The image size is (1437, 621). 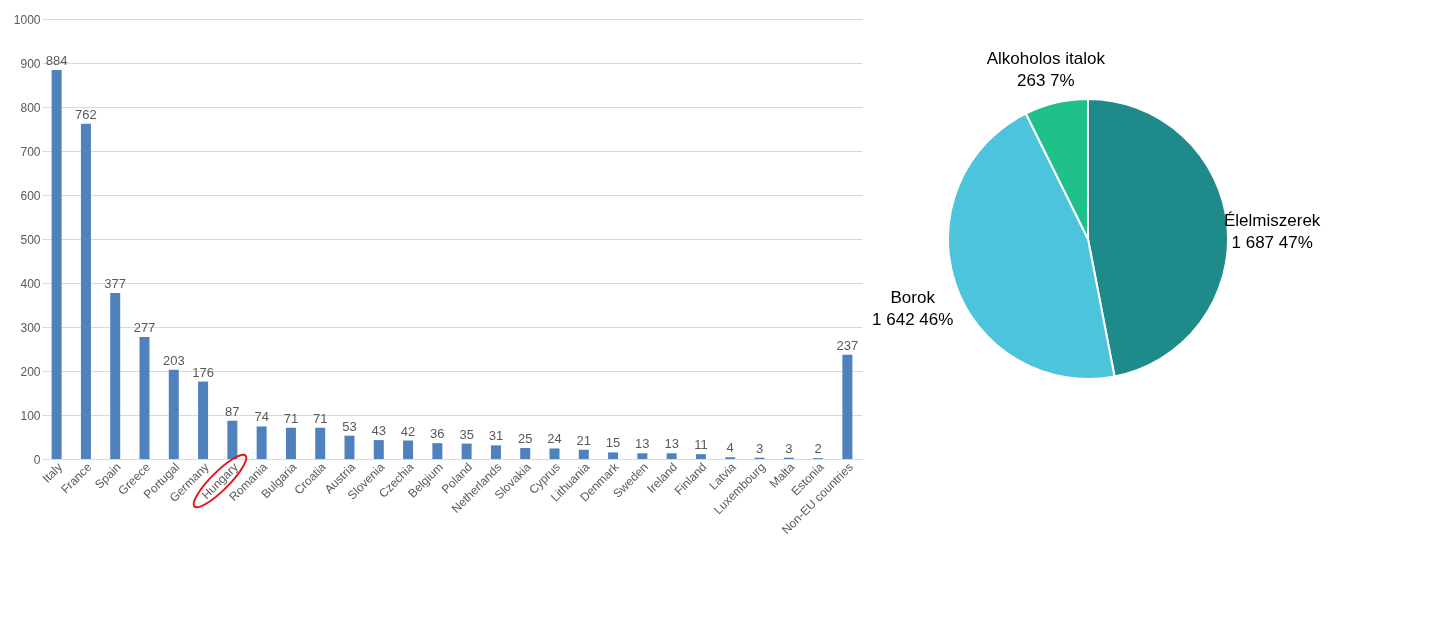 What do you see at coordinates (30, 63) in the screenshot?
I see `y-tick-label: 900` at bounding box center [30, 63].